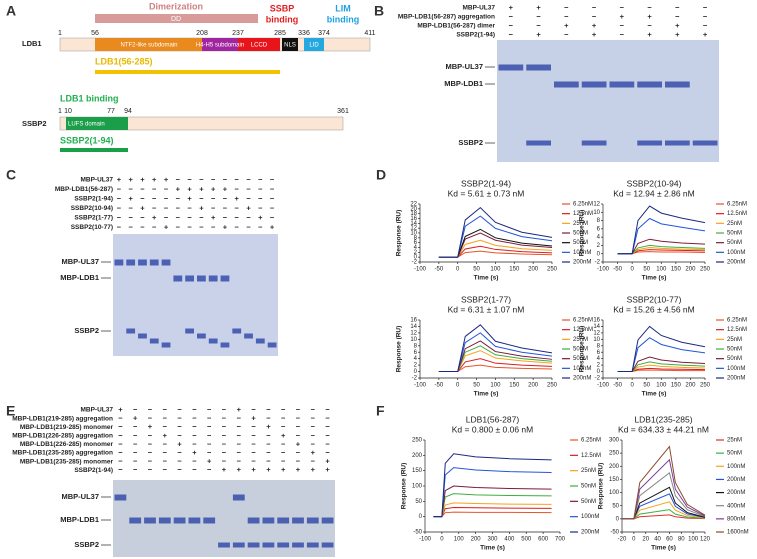 This screenshot has width=757, height=559. I want to click on band-label: SSBP2, so click(470, 142).